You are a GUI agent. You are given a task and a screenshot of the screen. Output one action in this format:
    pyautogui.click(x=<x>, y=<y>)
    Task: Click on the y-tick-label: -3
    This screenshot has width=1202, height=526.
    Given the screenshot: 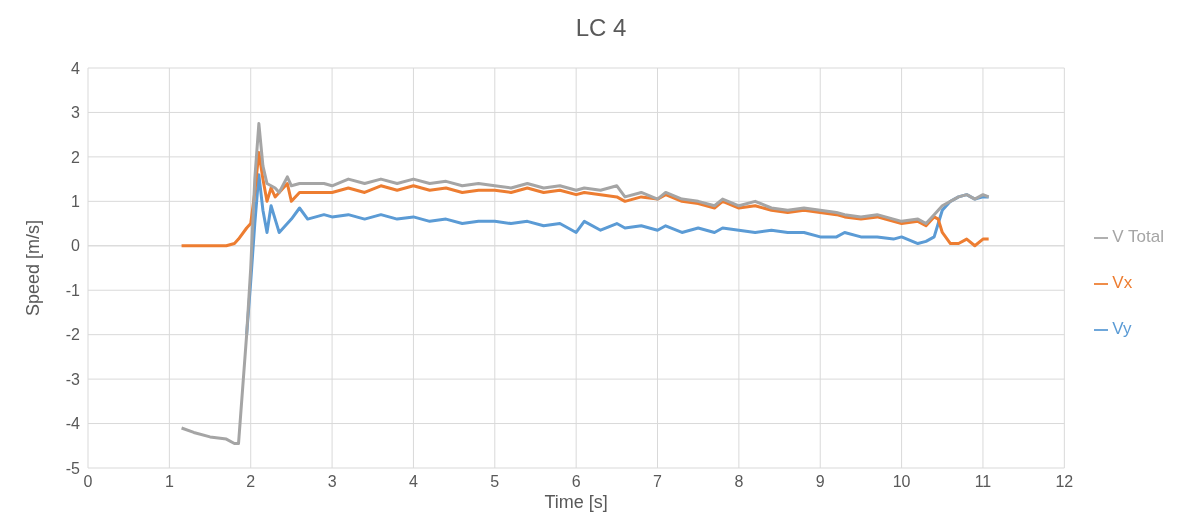 What is the action you would take?
    pyautogui.click(x=73, y=379)
    